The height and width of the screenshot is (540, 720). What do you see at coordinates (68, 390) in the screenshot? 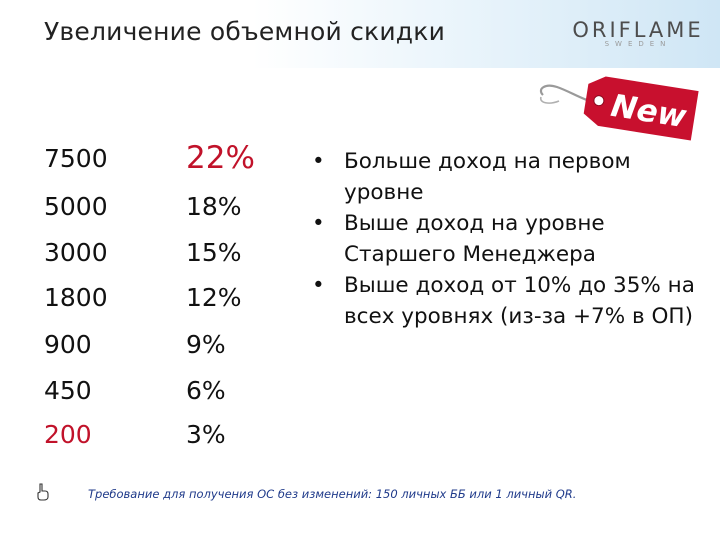
I see `table-amount: 450` at bounding box center [68, 390].